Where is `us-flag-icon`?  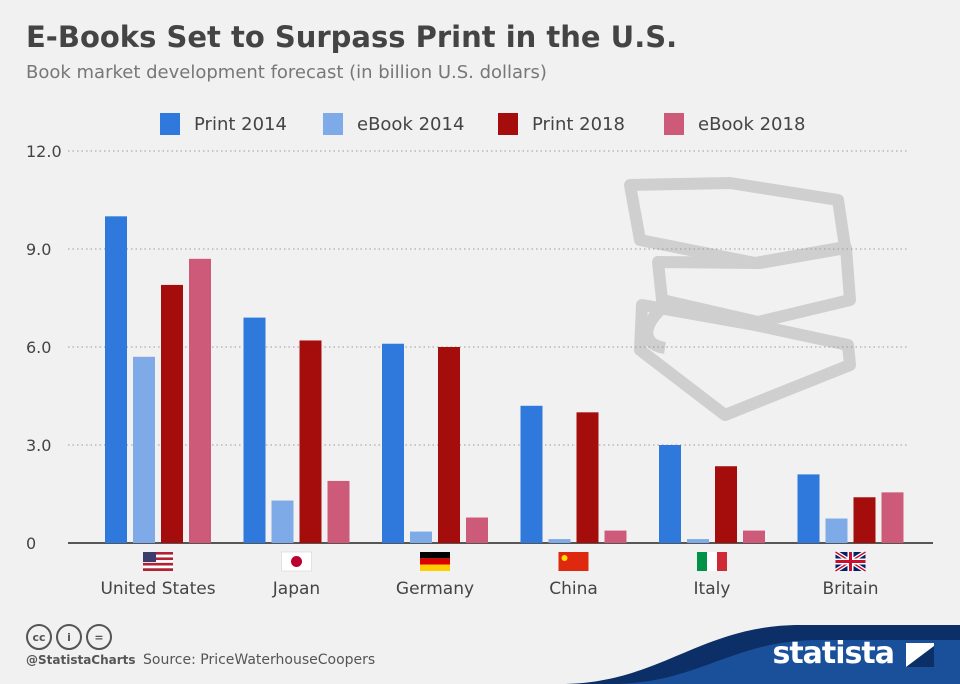 us-flag-icon is located at coordinates (158, 561).